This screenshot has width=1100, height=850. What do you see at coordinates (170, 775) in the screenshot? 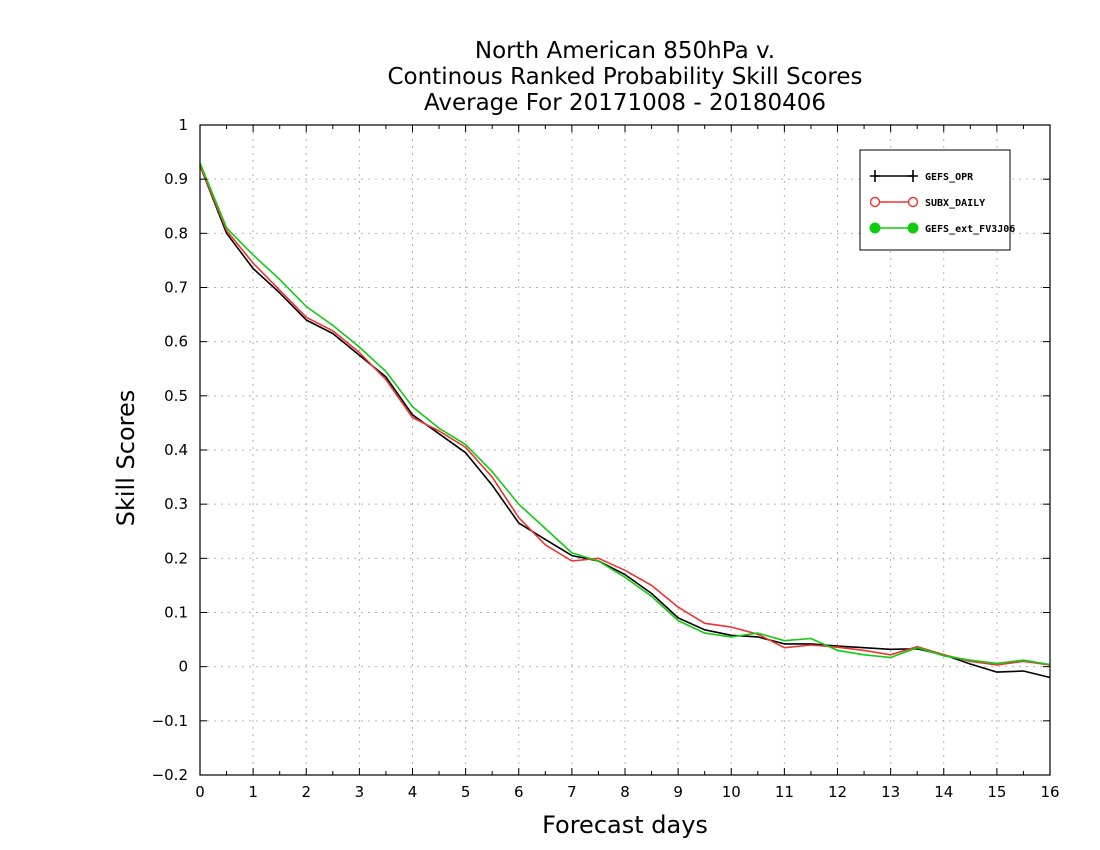
I see `y-tick-label-0: −0.2` at bounding box center [170, 775].